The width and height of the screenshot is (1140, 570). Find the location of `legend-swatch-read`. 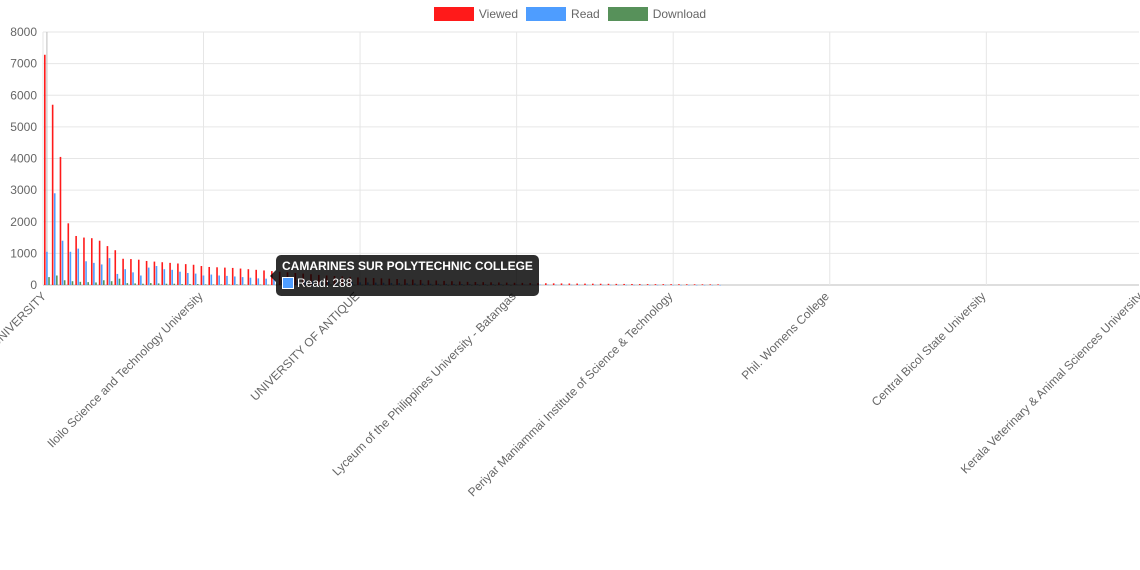

legend-swatch-read is located at coordinates (546, 14).